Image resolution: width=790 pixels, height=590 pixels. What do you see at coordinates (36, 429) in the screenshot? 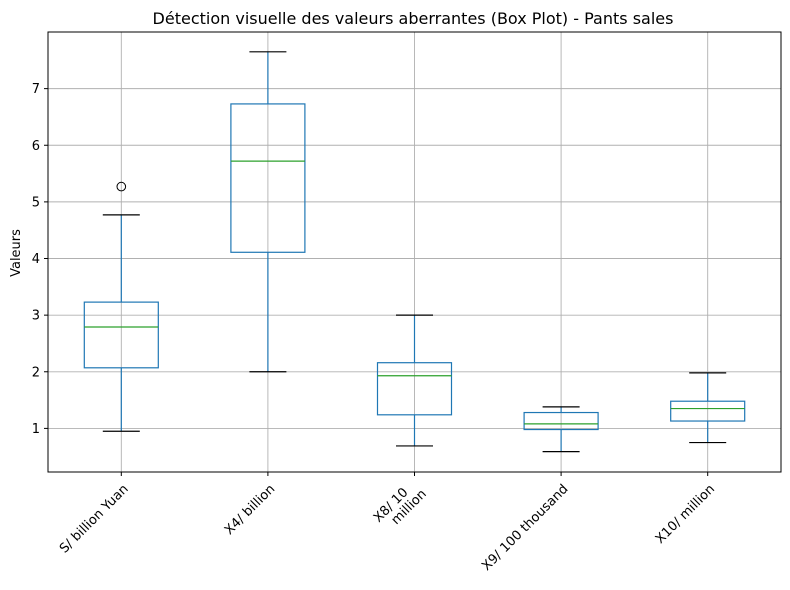
I see `y-tick-label: 1` at bounding box center [36, 429].